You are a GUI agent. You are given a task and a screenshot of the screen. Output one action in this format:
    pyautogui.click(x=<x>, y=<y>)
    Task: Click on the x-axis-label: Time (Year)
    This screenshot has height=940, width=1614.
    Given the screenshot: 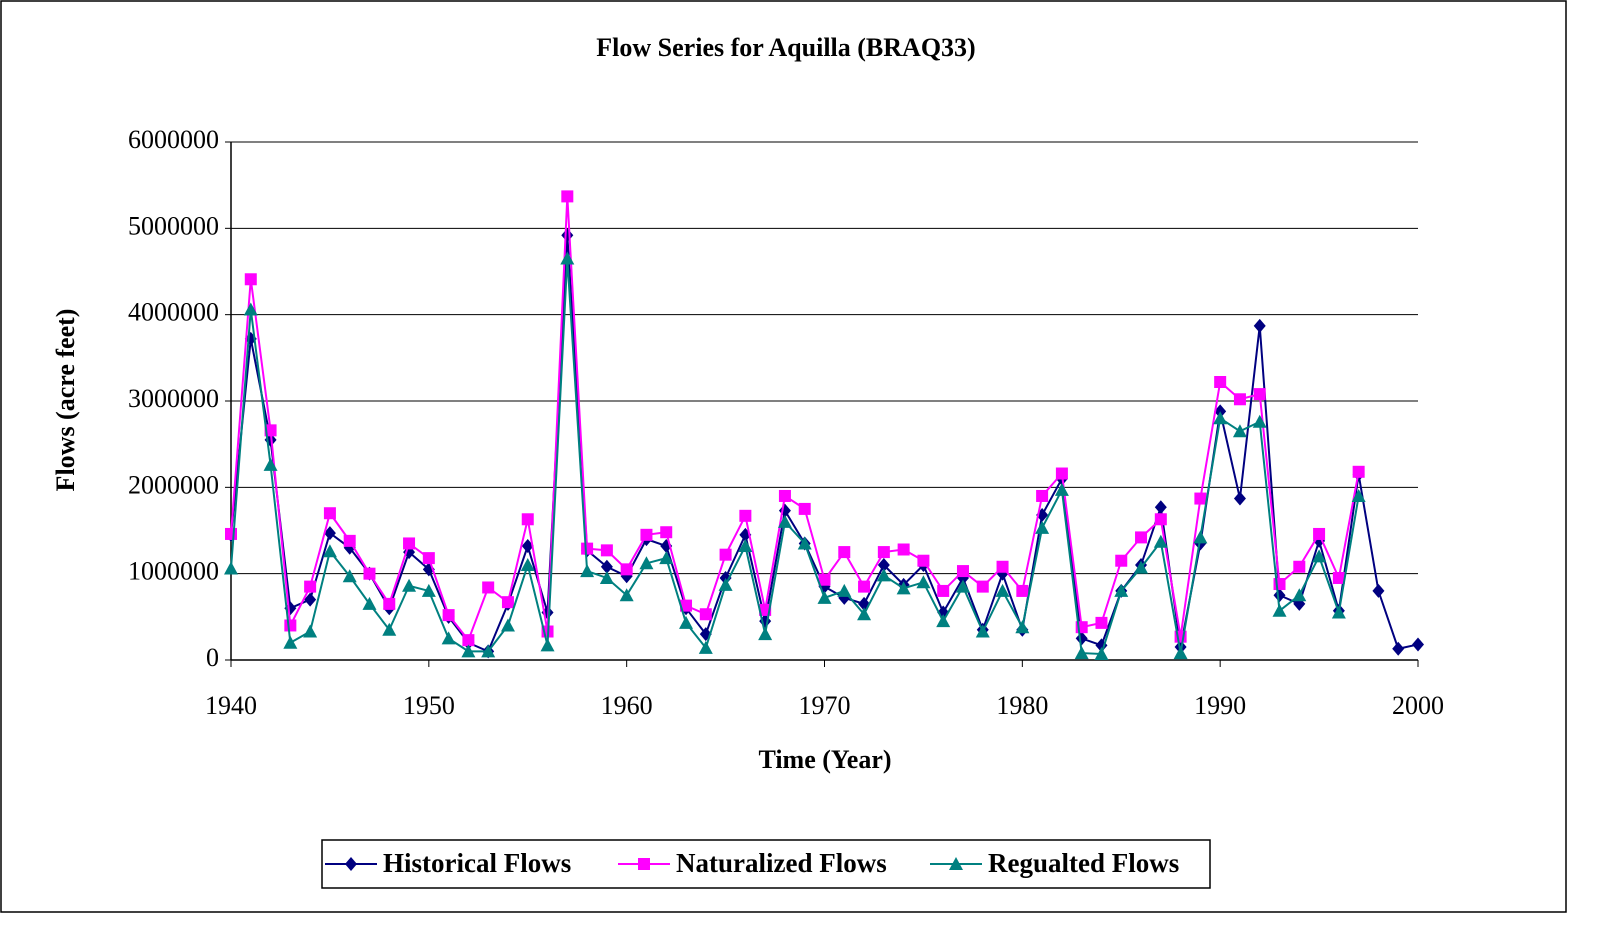 What is the action you would take?
    pyautogui.click(x=824, y=759)
    